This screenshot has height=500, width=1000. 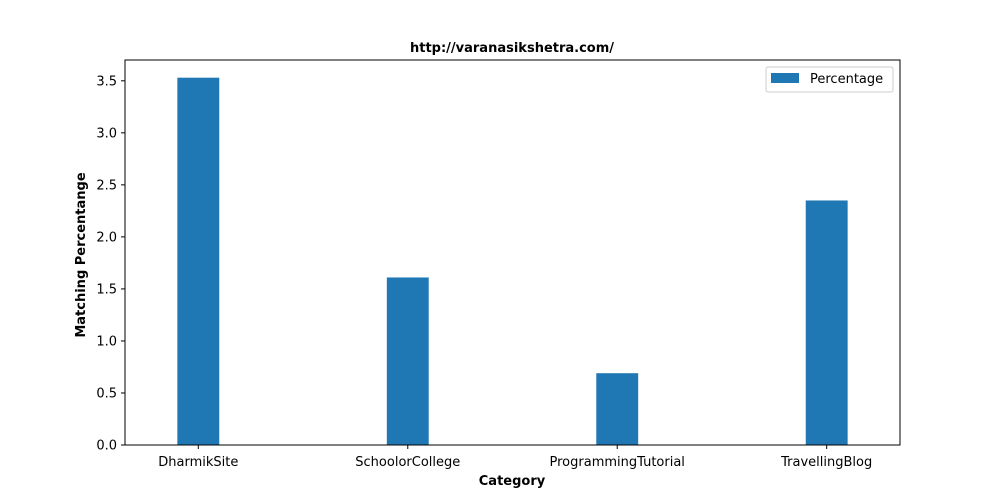 I want to click on legend-swatch, so click(x=785, y=78).